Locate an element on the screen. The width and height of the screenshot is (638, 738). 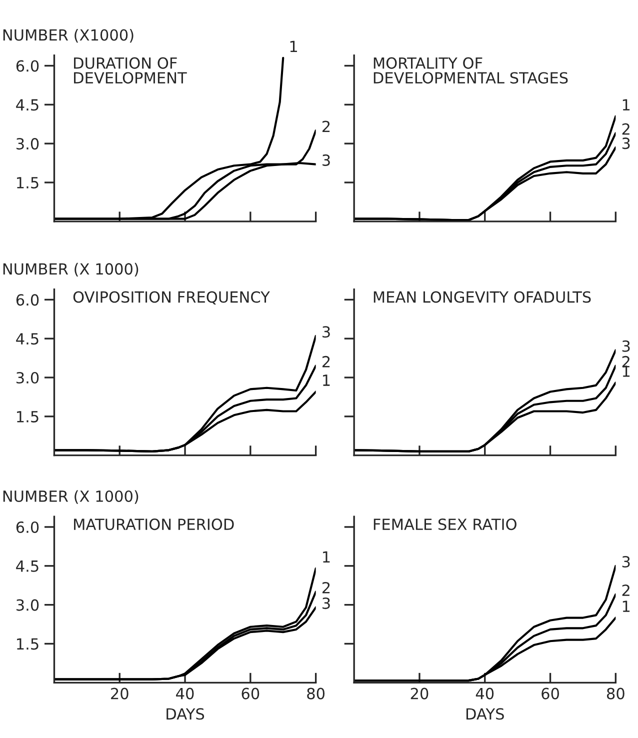
chart-title: MORTALITY OF DEVELOPMENTAL STAGES is located at coordinates (471, 70).